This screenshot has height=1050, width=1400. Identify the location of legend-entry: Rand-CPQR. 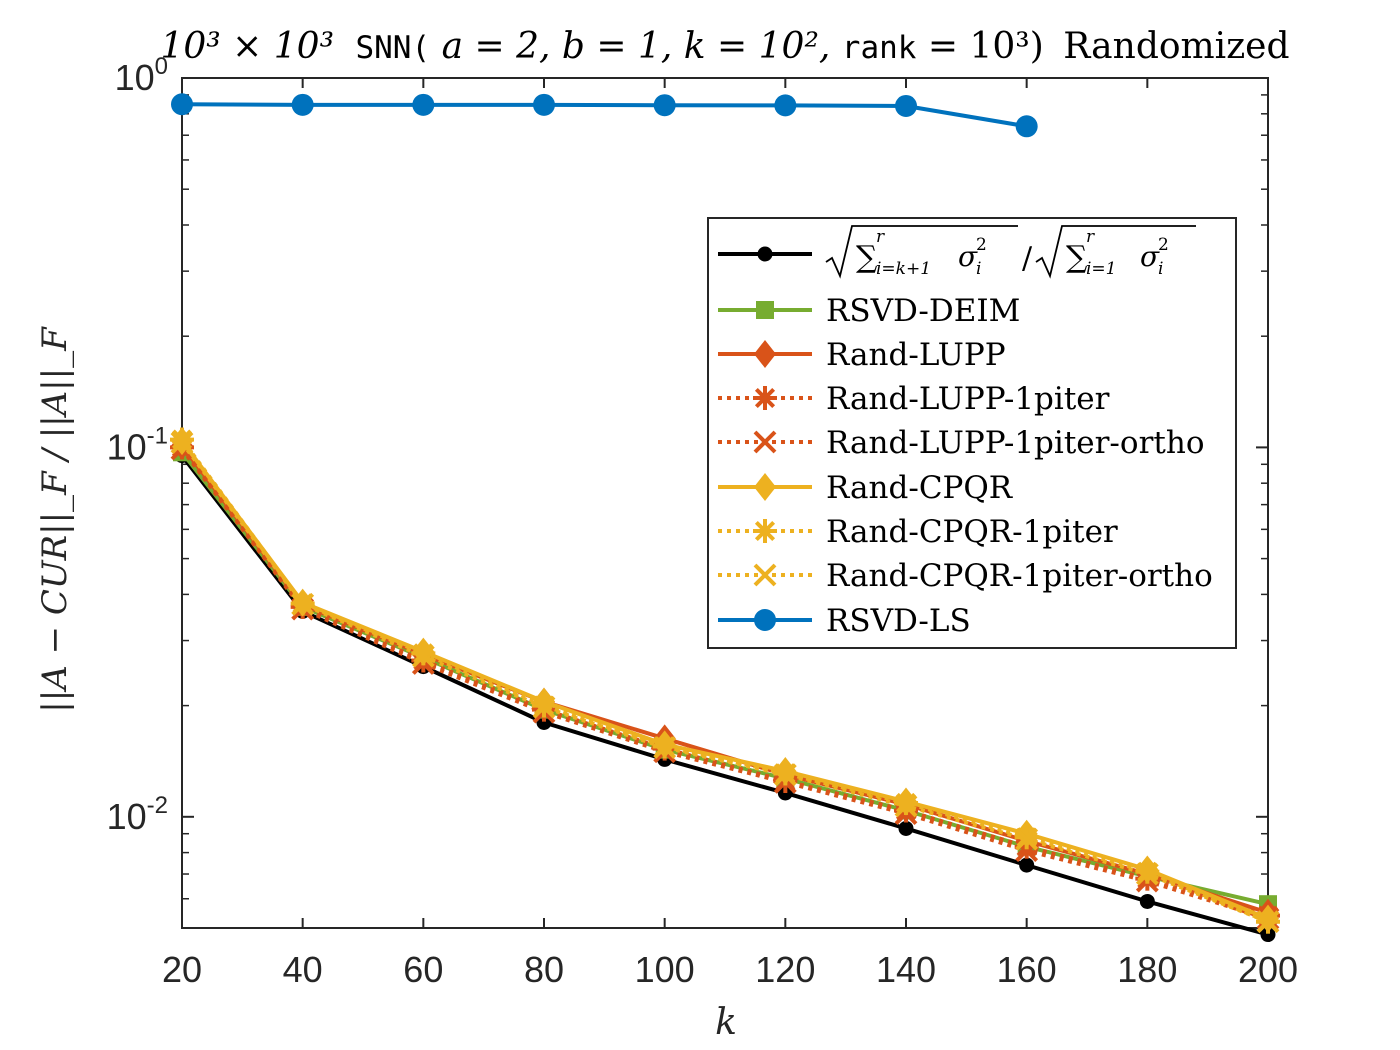
(866, 488).